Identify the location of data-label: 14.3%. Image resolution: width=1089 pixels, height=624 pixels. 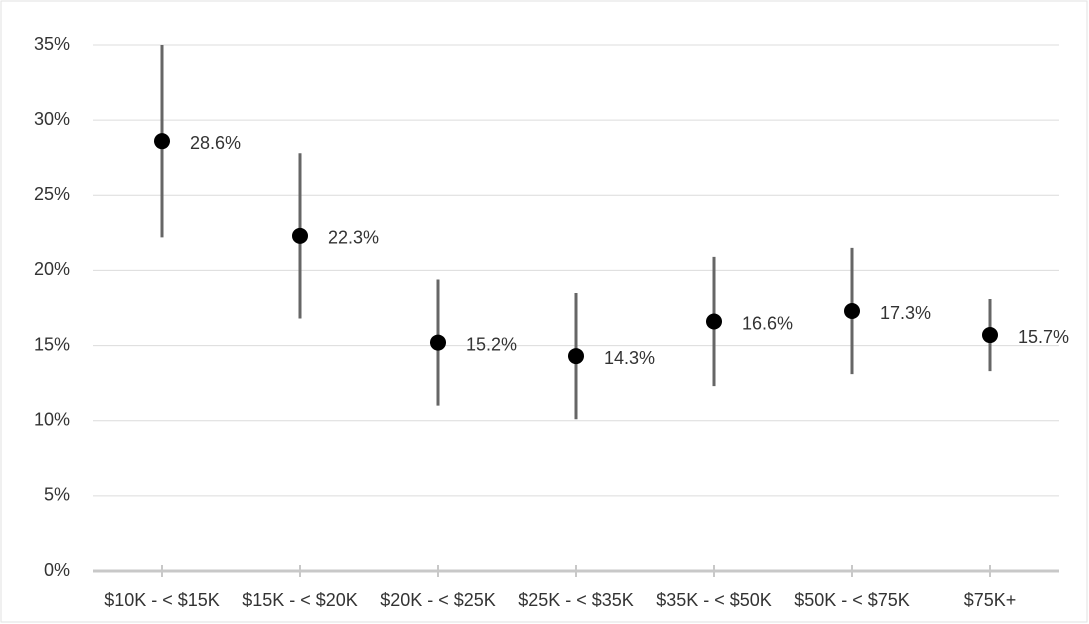
(629, 358).